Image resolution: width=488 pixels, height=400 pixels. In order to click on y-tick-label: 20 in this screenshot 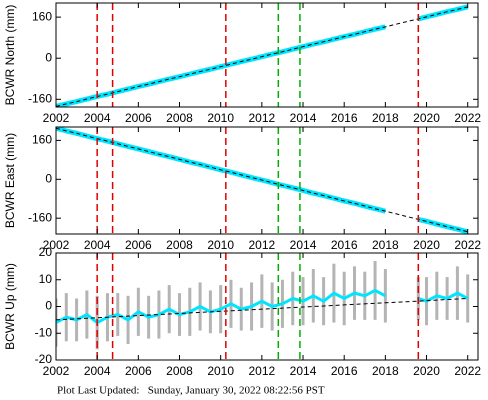, I will do `click(46, 252)`.